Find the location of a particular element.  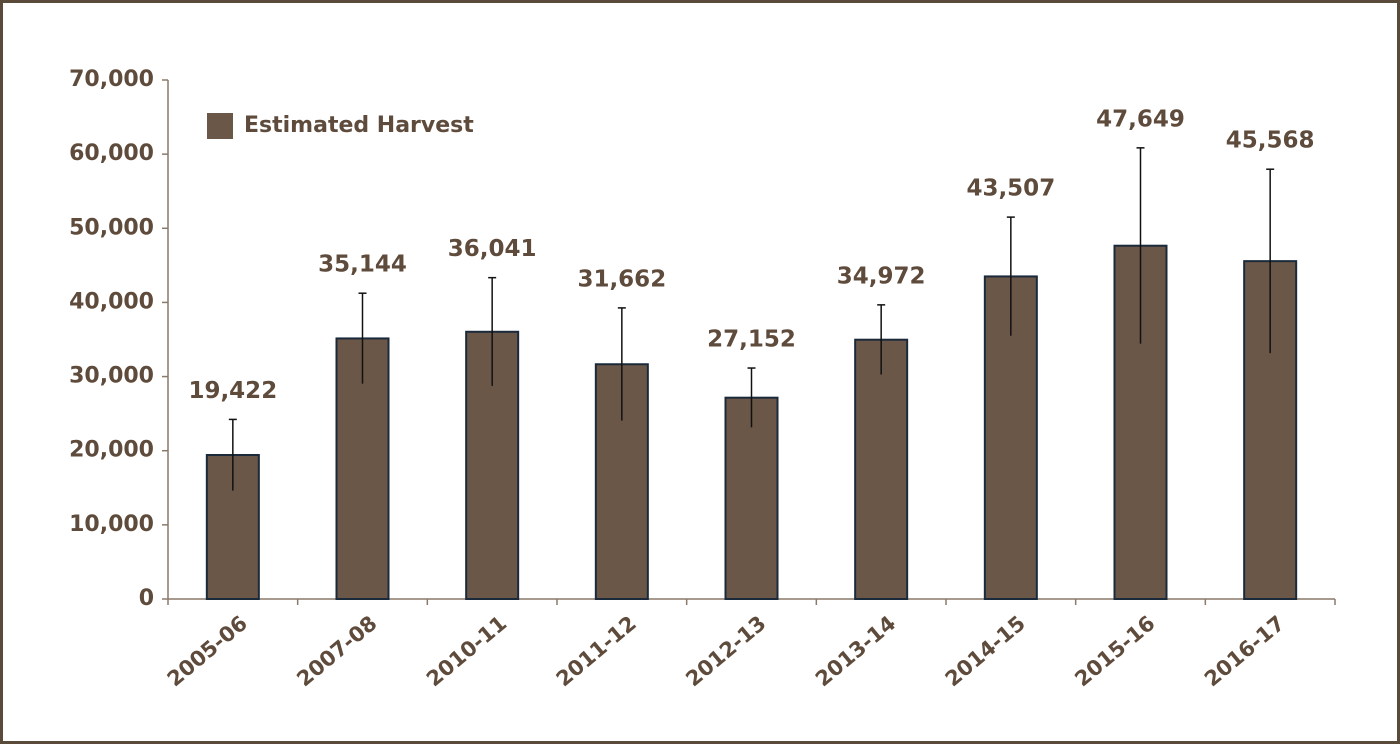

y-tick-label: 40,000 is located at coordinates (111, 301).